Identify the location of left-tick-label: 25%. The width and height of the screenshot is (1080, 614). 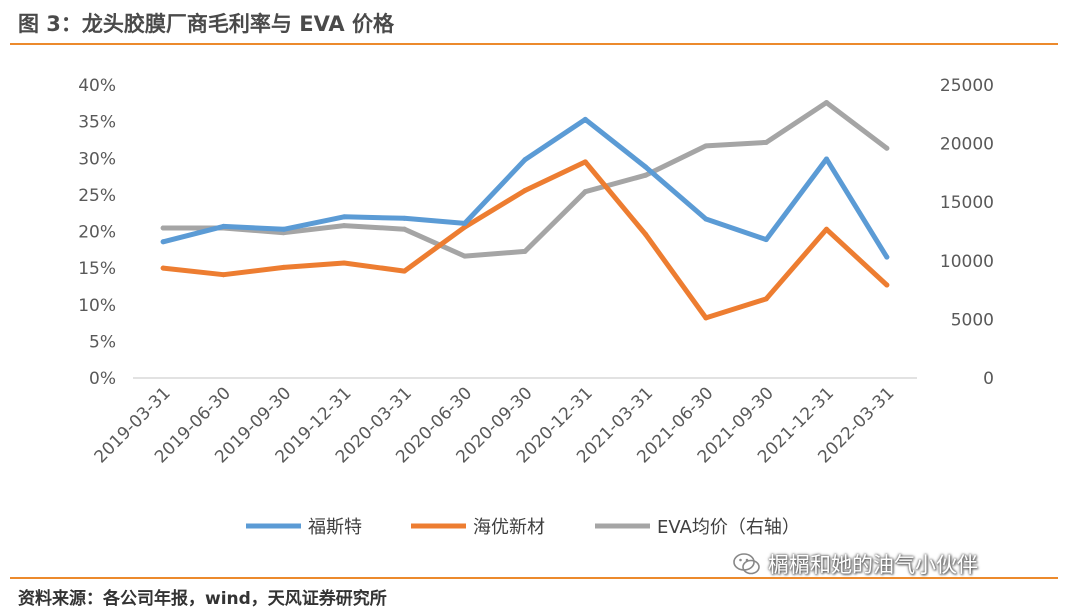
(97, 196).